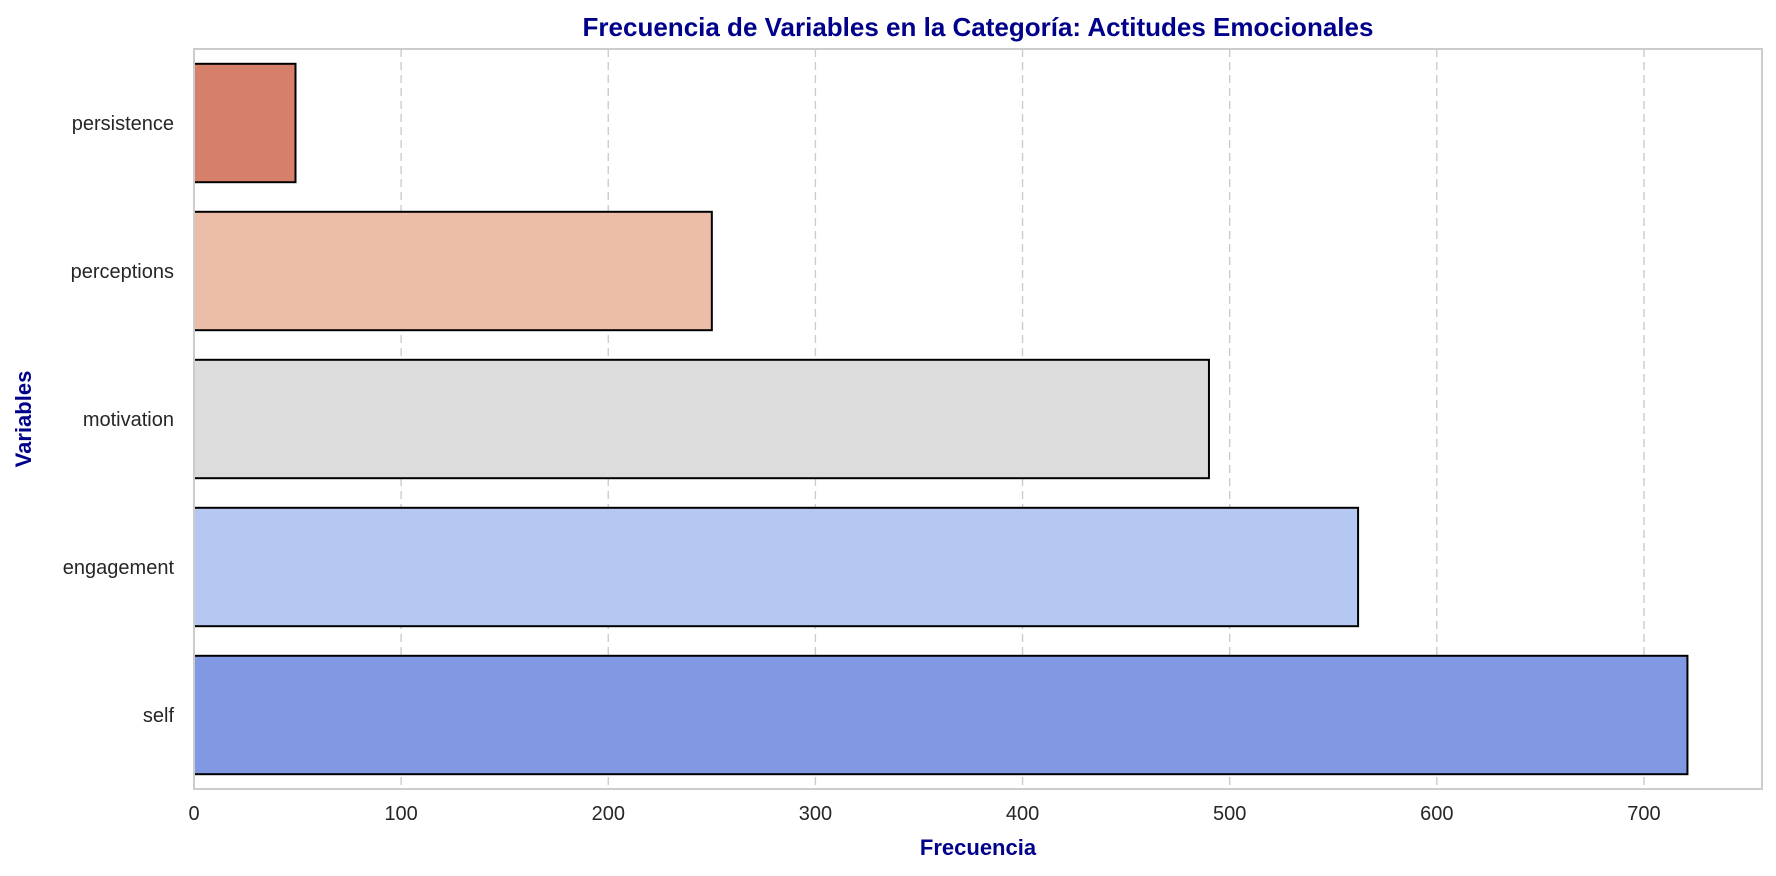 The width and height of the screenshot is (1776, 876). I want to click on bar-motivation, so click(701, 419).